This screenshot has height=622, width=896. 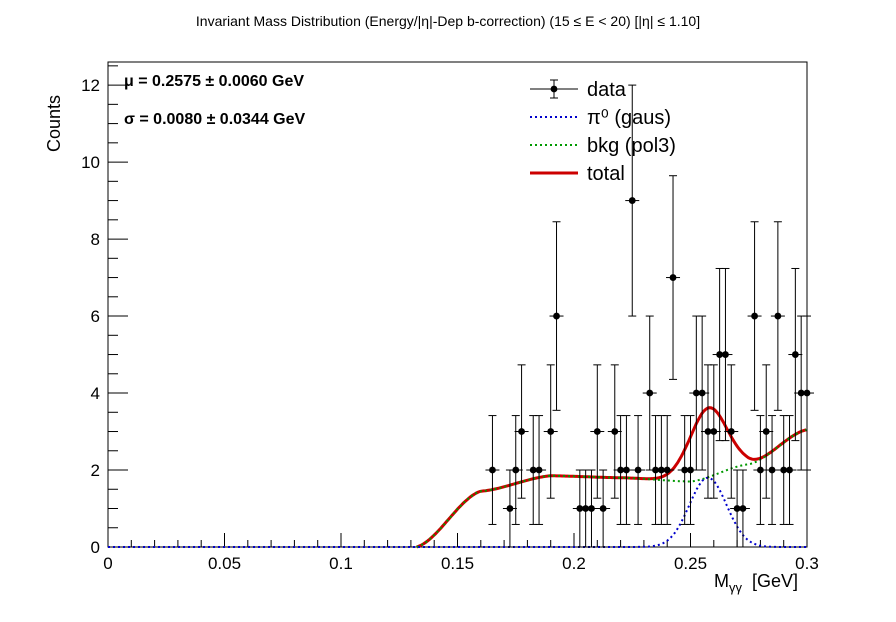 I want to click on y-tick-label: 10, so click(x=90, y=162).